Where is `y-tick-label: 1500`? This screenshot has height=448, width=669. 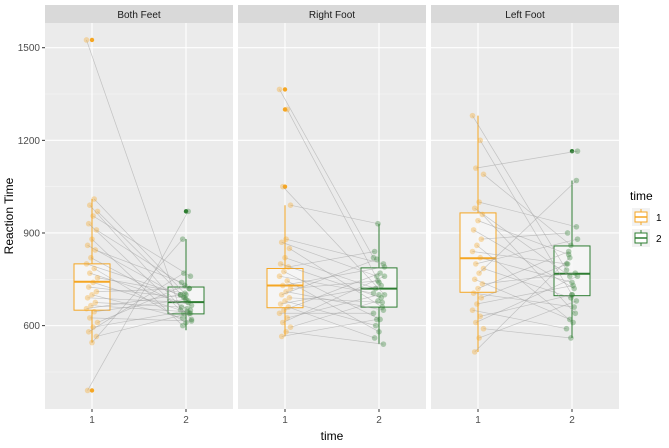 y-tick-label: 1500 is located at coordinates (29, 48).